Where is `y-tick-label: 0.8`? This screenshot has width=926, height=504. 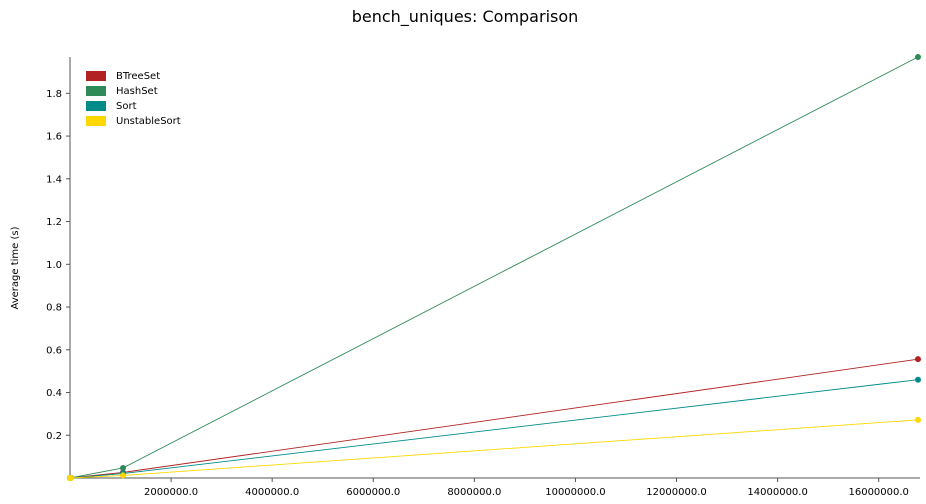 y-tick-label: 0.8 is located at coordinates (54, 308).